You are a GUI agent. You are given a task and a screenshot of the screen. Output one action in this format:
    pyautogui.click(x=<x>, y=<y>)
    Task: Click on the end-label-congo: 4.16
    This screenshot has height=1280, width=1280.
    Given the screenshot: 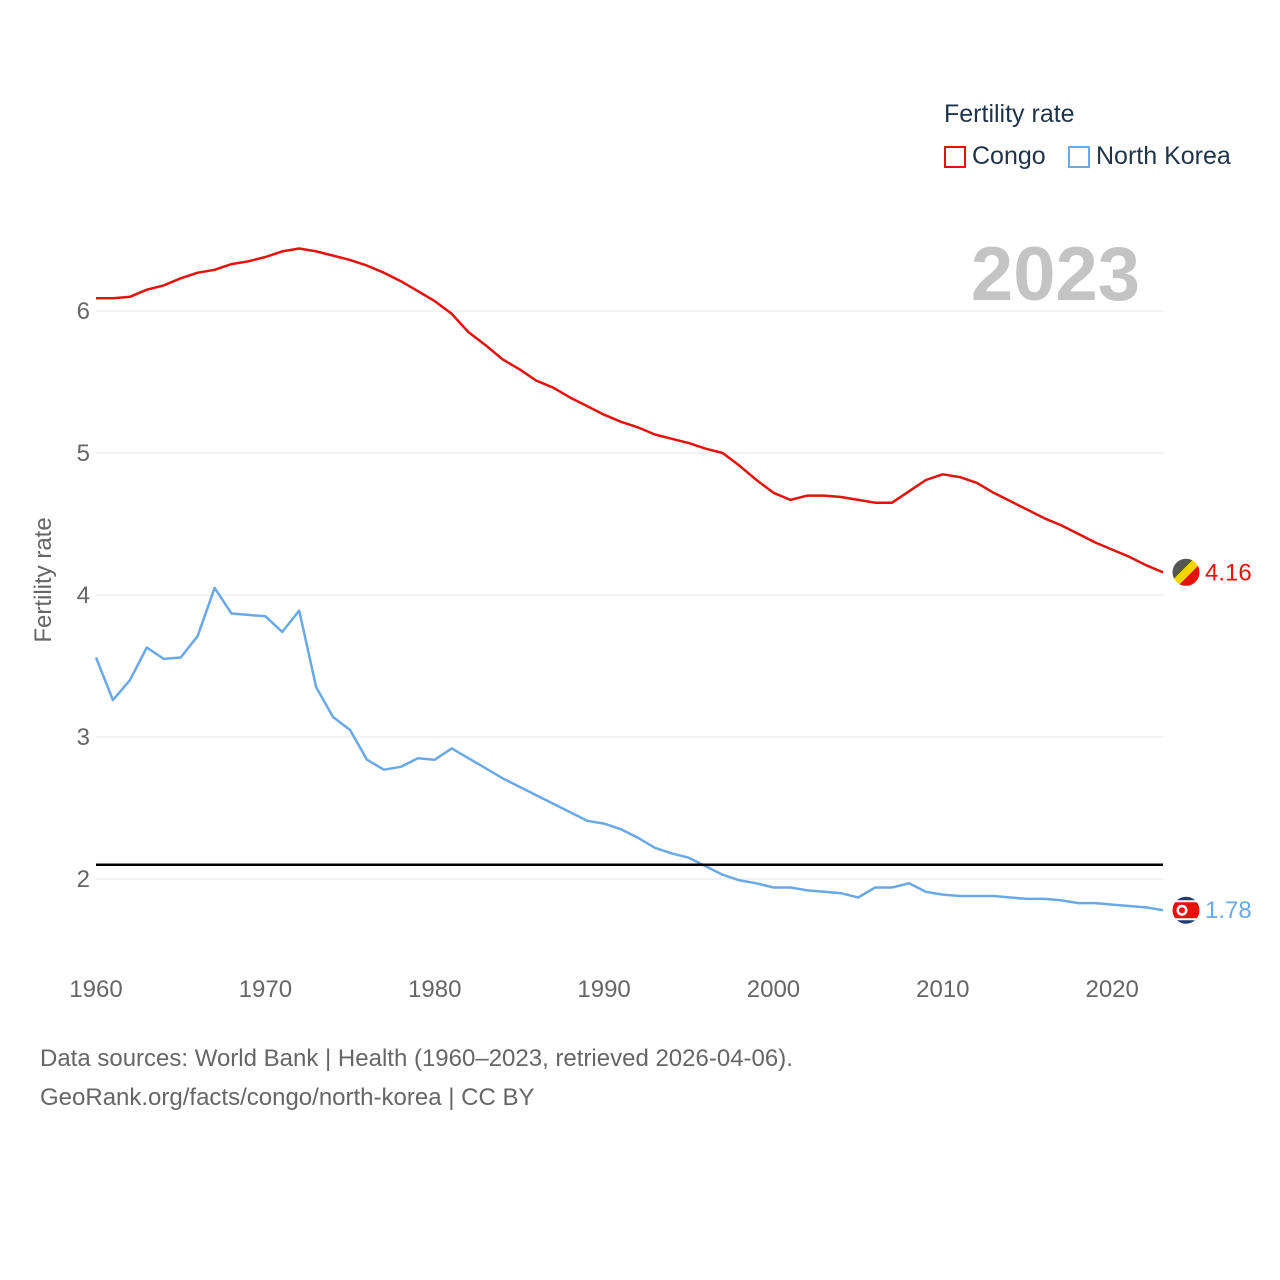 What is the action you would take?
    pyautogui.click(x=1228, y=572)
    